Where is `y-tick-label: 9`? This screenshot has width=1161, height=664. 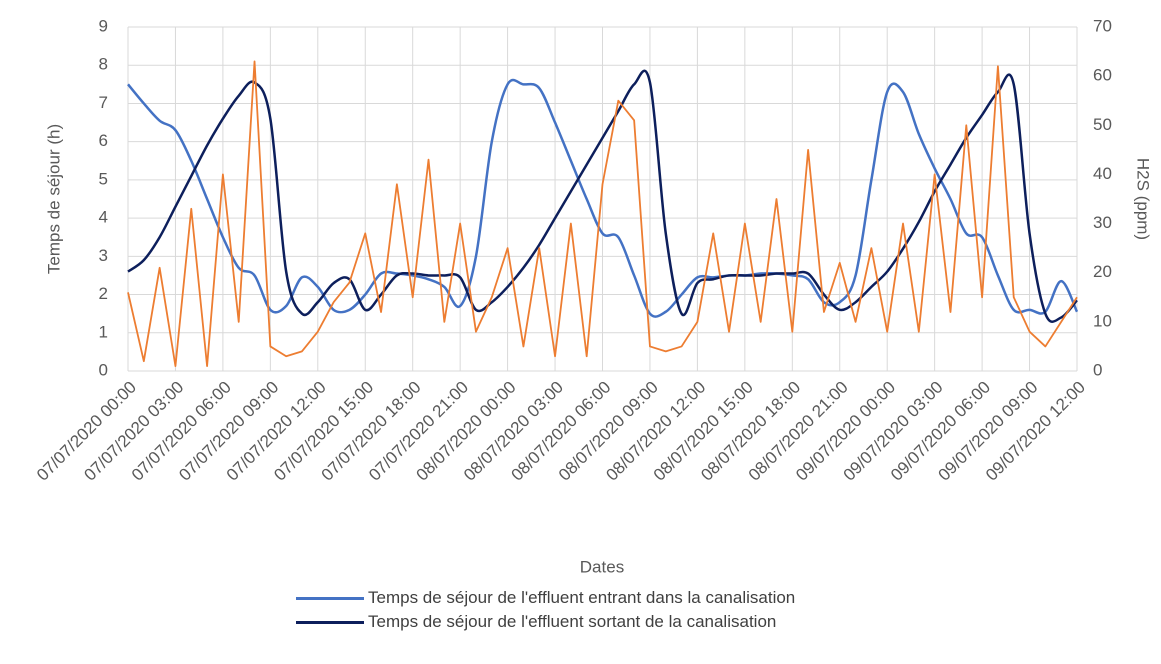
y-tick-label: 9 is located at coordinates (103, 25).